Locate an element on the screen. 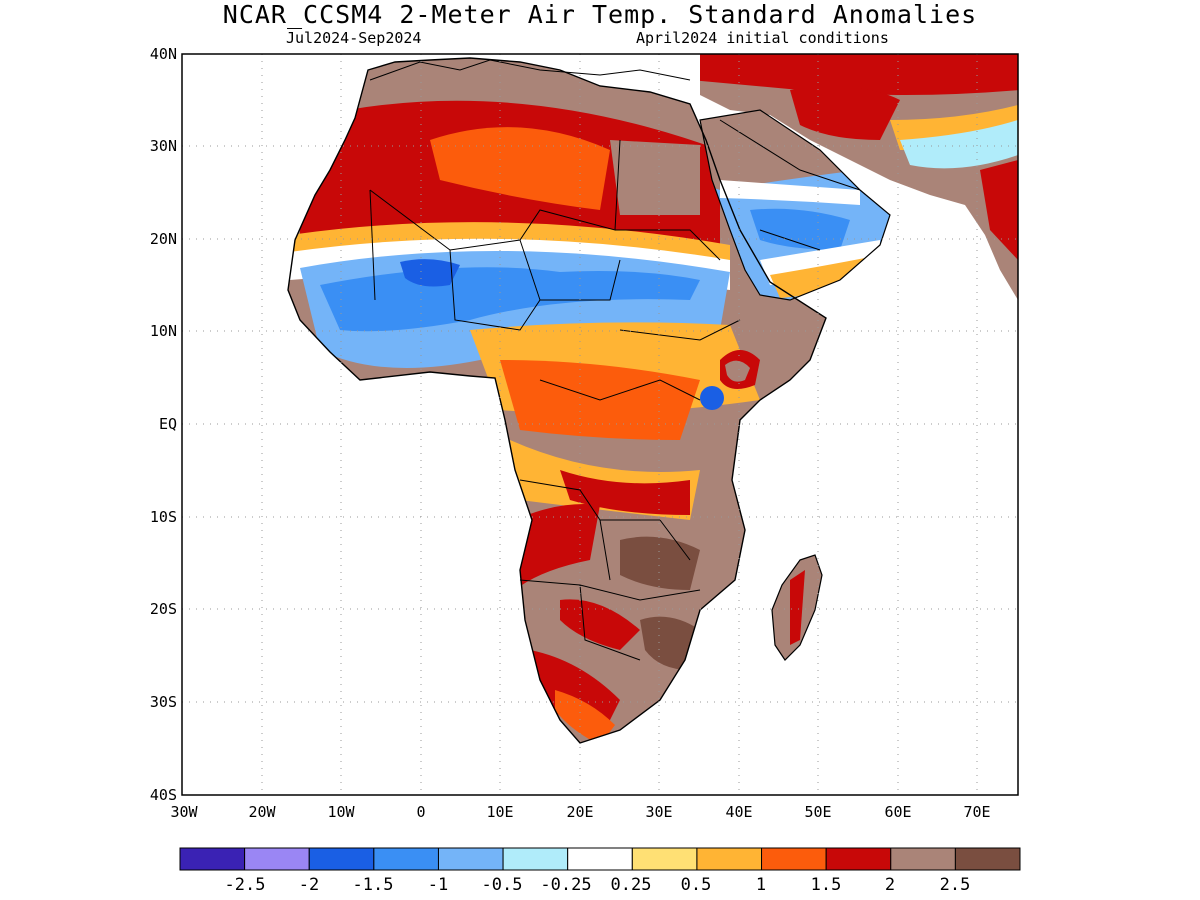  lat-label: 30N is located at coordinates (163, 146).